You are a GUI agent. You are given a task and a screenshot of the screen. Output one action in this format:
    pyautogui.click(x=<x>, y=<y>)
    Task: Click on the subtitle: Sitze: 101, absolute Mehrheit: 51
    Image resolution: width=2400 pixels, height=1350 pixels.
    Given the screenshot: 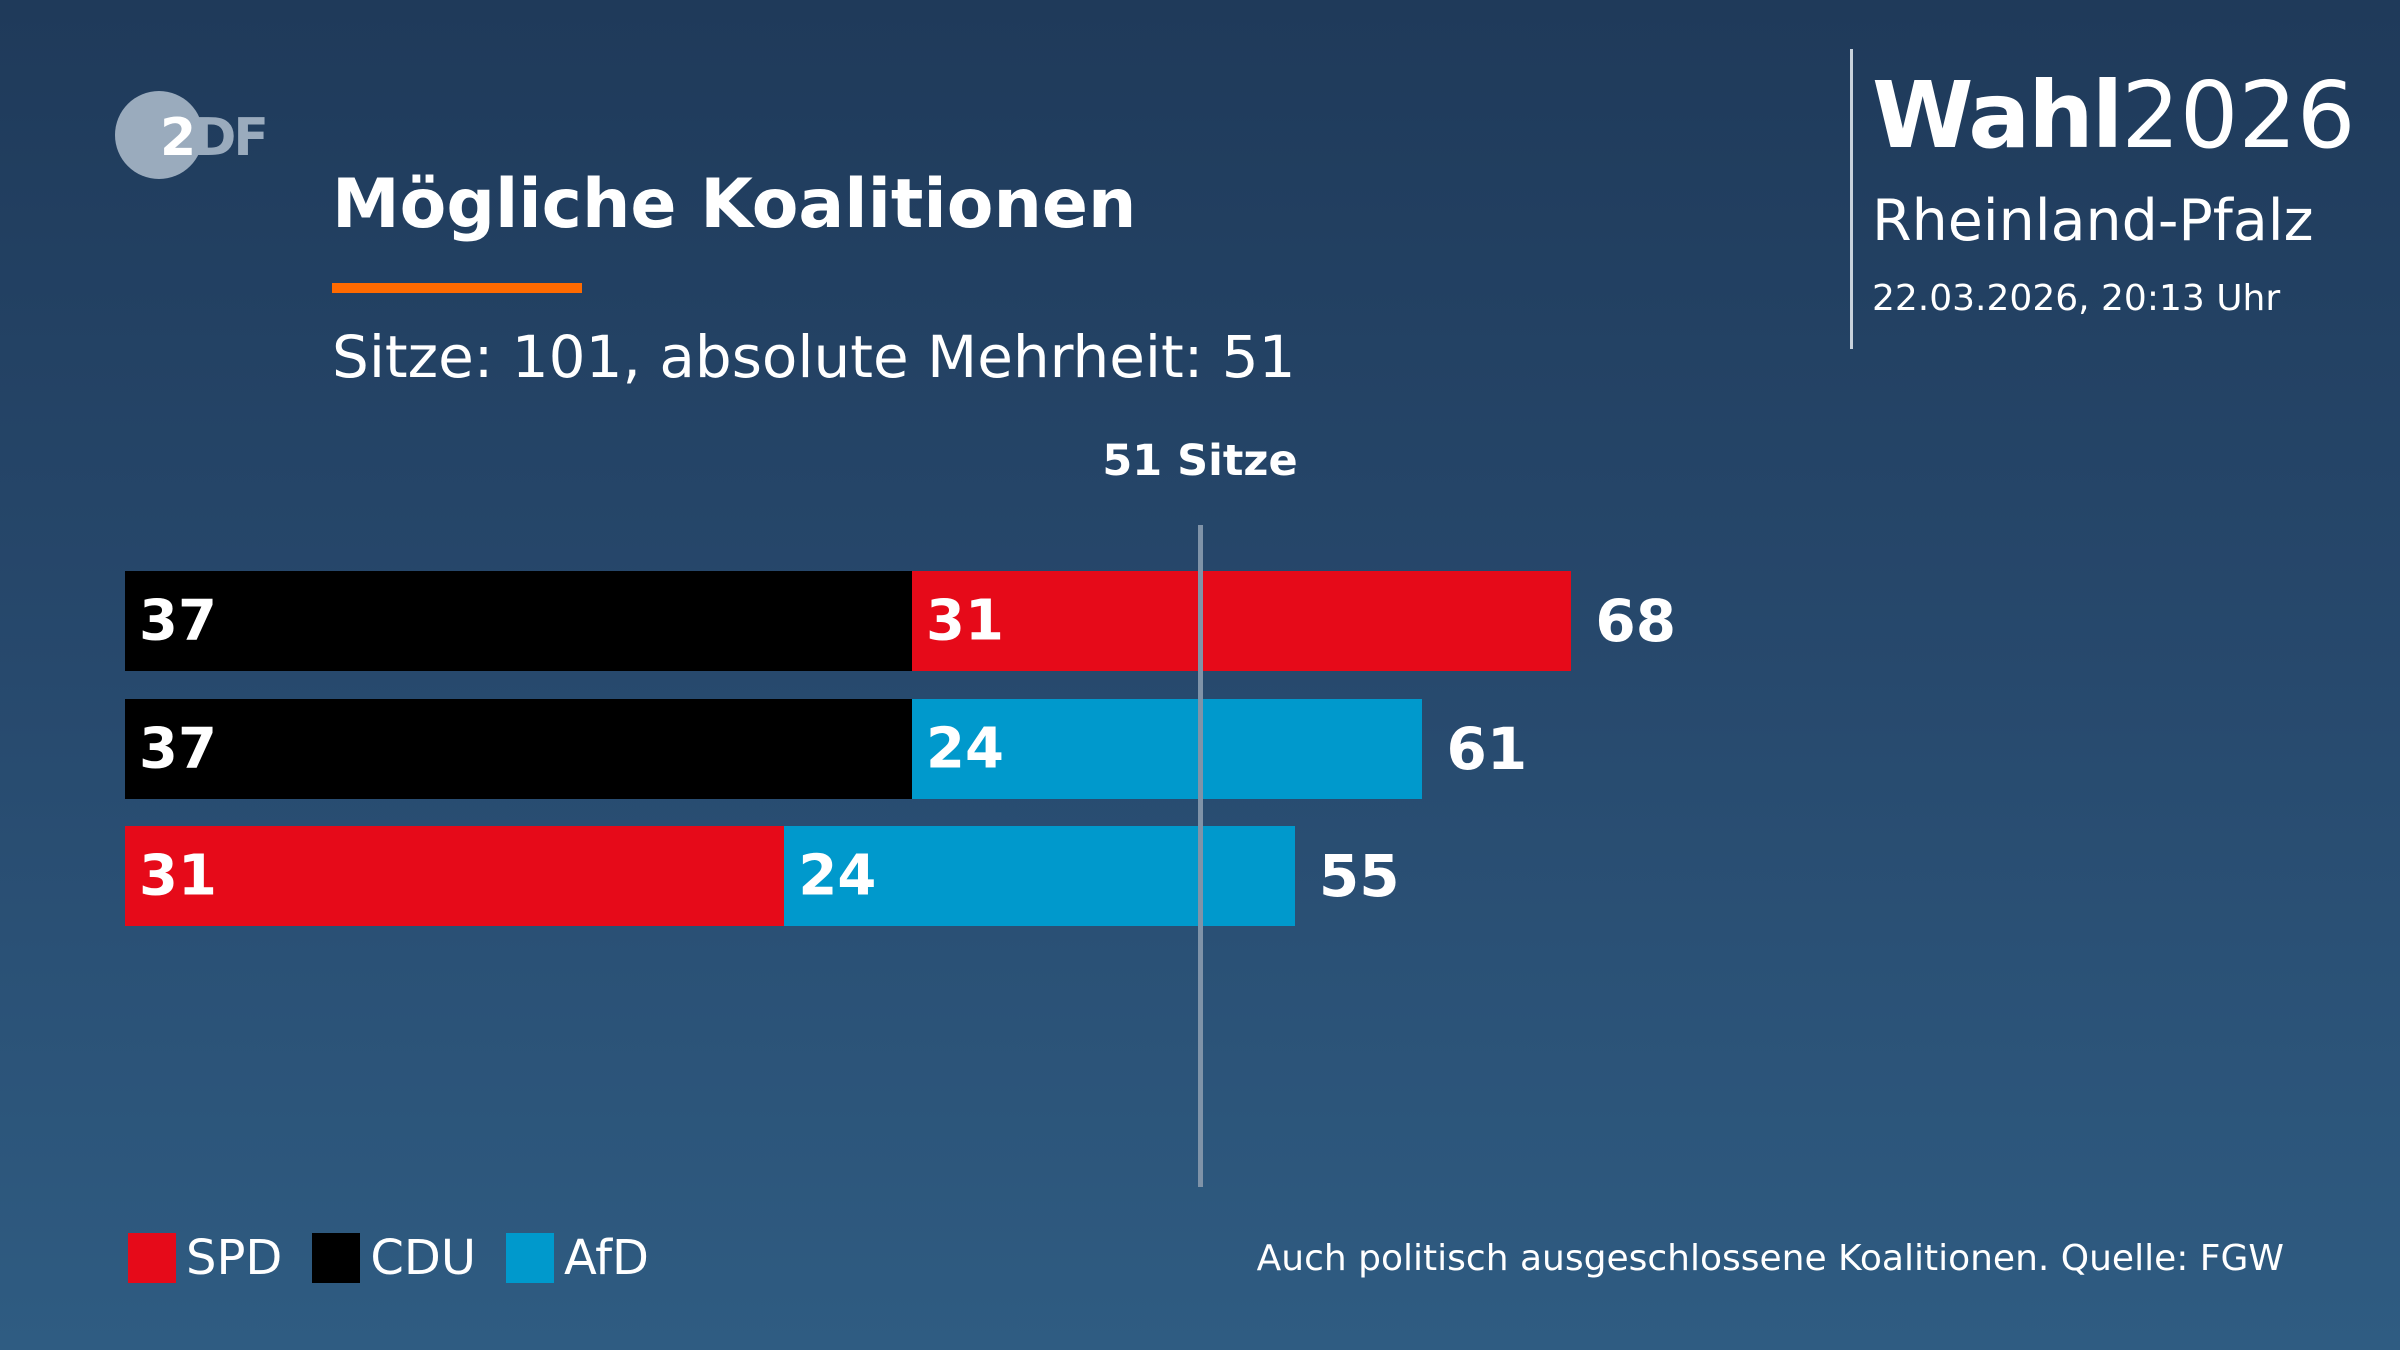 What is the action you would take?
    pyautogui.click(x=814, y=357)
    